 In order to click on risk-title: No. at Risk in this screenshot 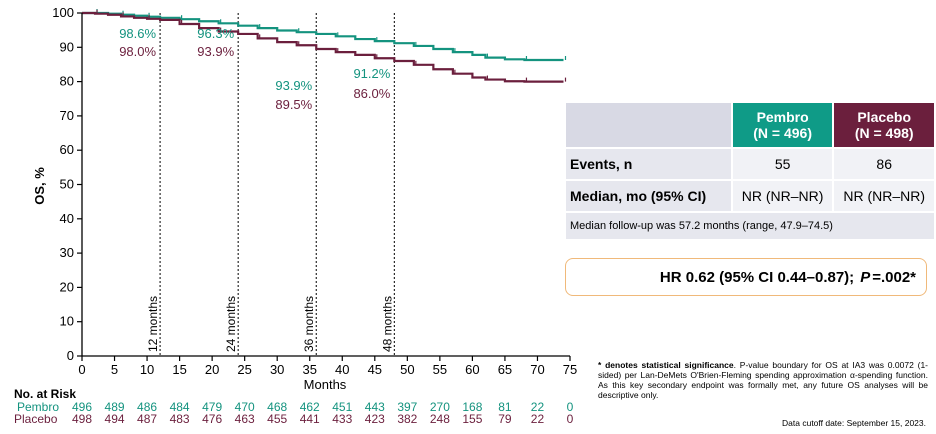, I will do `click(45, 394)`.